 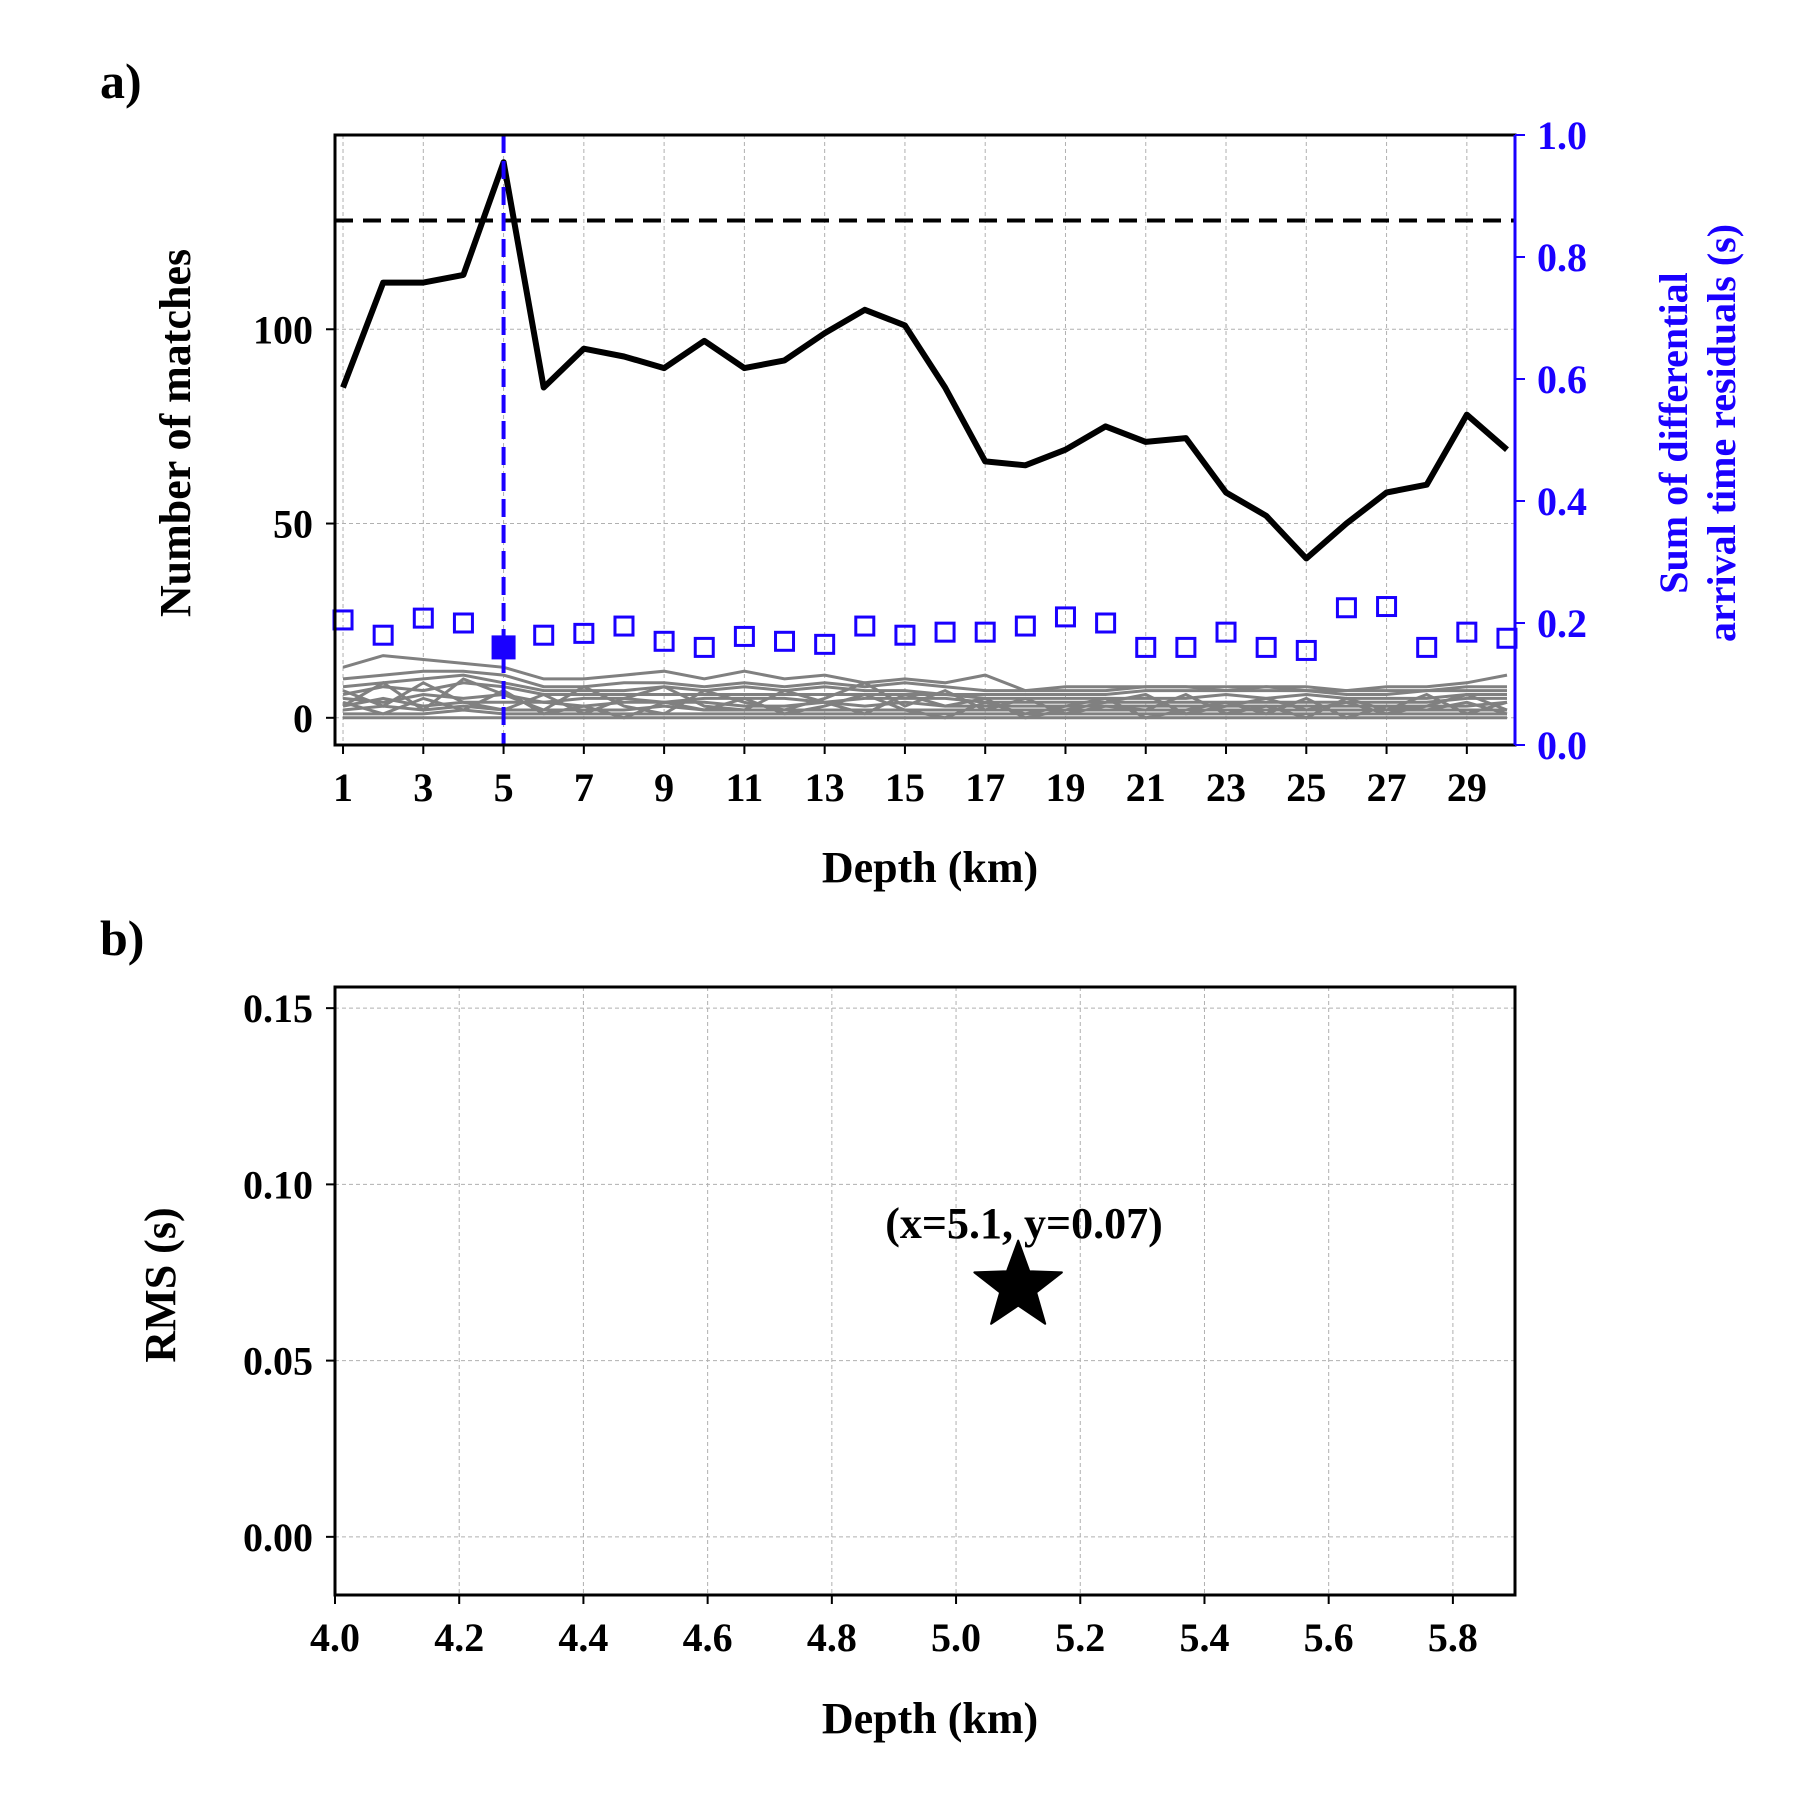 What do you see at coordinates (278, 1361) in the screenshot?
I see `y-tick-label: 0.05` at bounding box center [278, 1361].